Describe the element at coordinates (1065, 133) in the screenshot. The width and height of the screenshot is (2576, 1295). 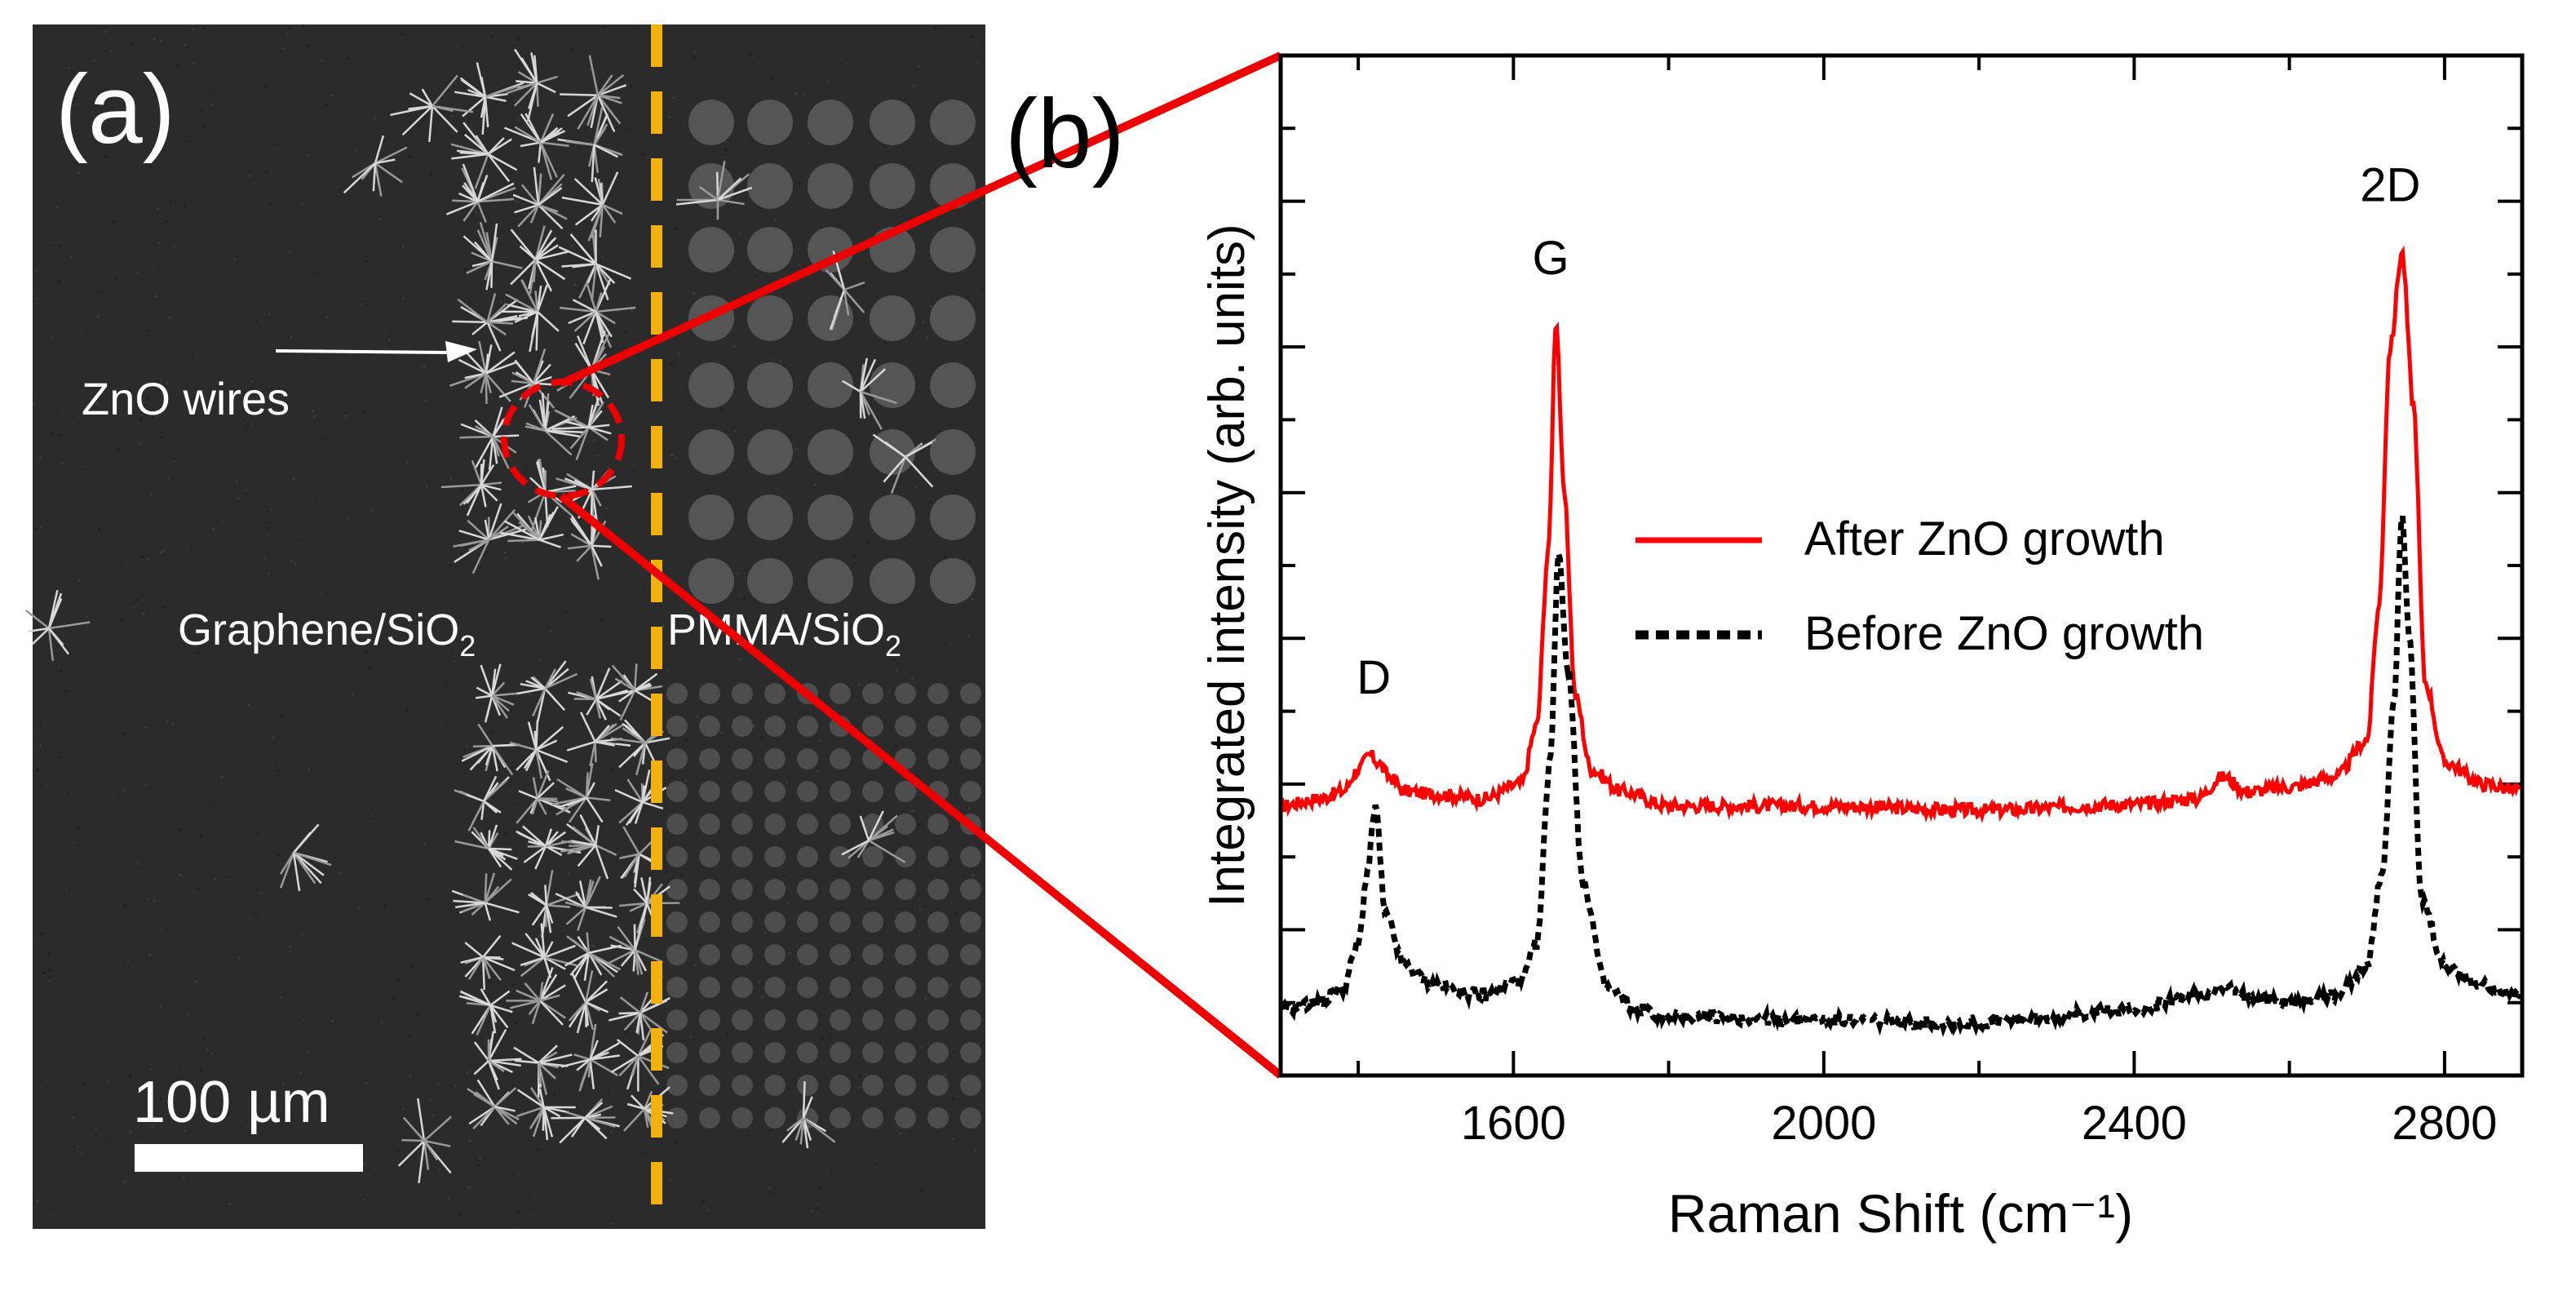
I see `panel-b-label: (b)` at that location.